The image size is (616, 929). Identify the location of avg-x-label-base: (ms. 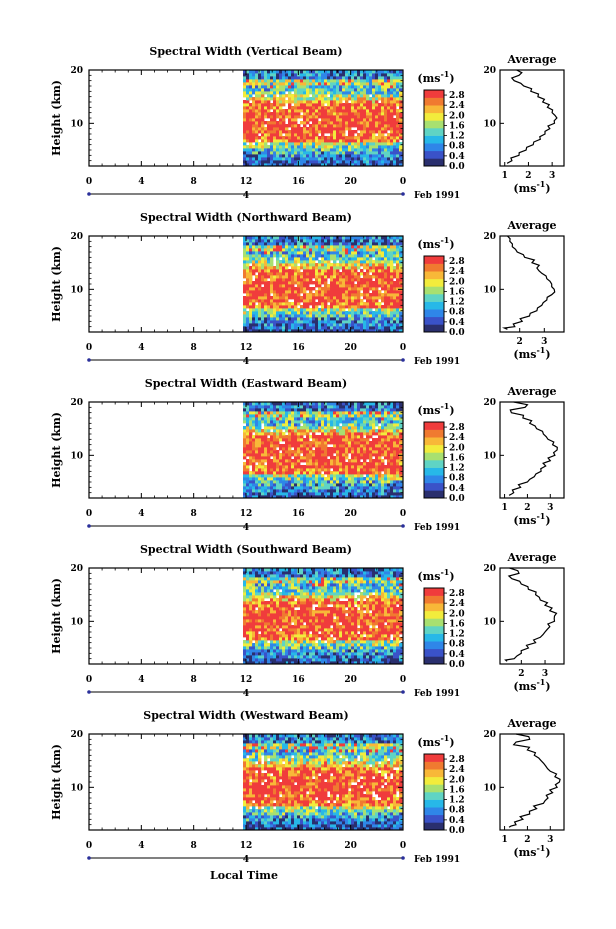
(524, 354).